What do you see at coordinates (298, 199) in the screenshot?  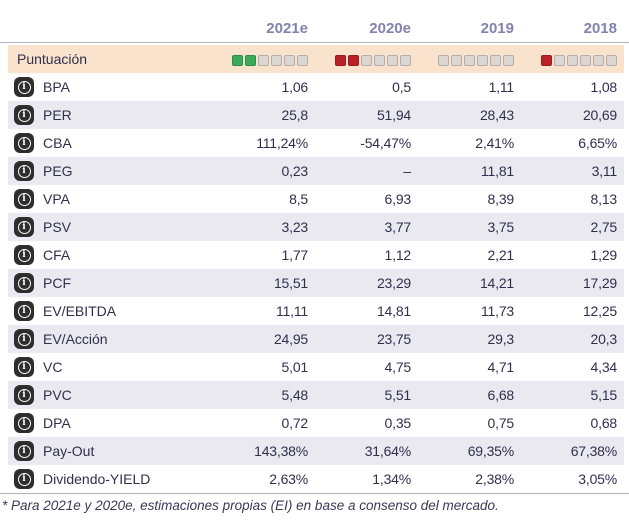 I see `cell-value-2021e: 8,5` at bounding box center [298, 199].